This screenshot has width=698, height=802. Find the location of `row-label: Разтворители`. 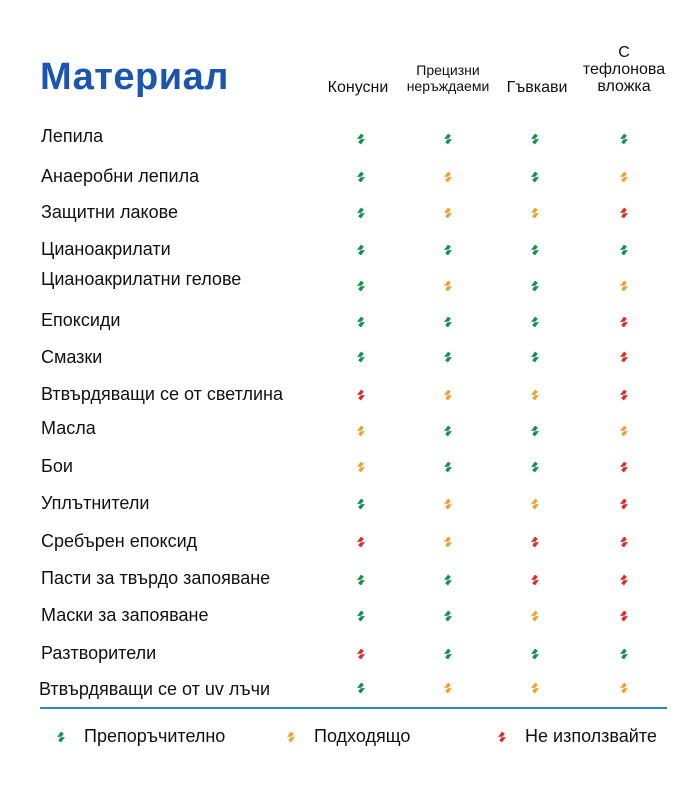

row-label: Разтворители is located at coordinates (99, 653).